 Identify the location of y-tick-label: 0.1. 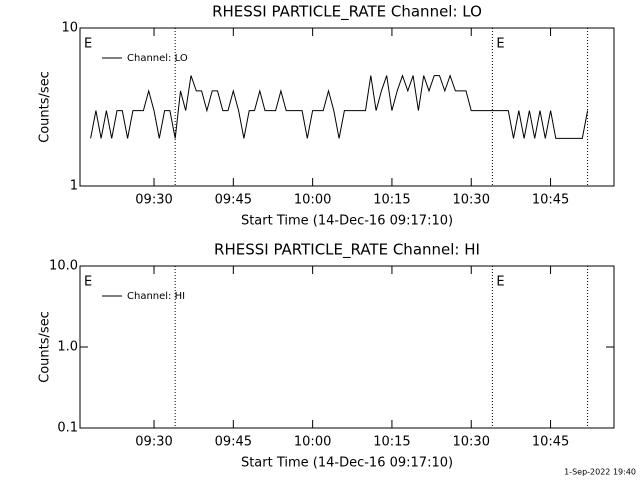
(67, 428).